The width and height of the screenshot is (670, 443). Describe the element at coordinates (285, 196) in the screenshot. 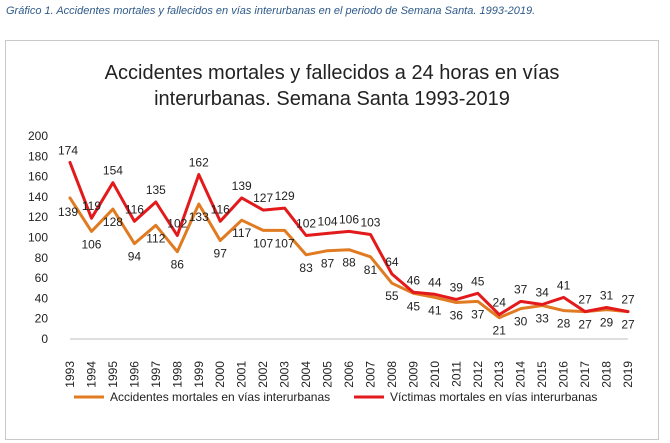

I see `data-label-victimas: 129` at that location.